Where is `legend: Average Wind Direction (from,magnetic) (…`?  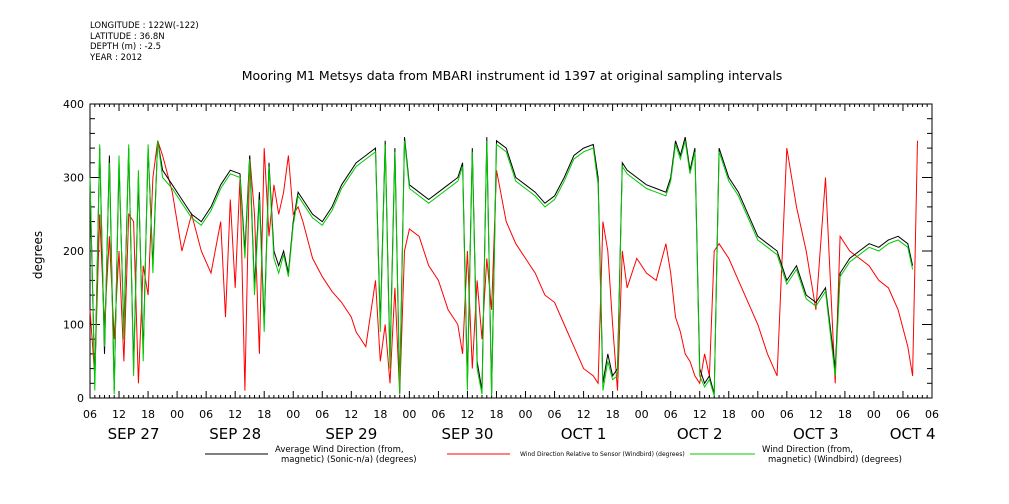
legend: Average Wind Direction (from,magnetic) (… is located at coordinates (553, 455).